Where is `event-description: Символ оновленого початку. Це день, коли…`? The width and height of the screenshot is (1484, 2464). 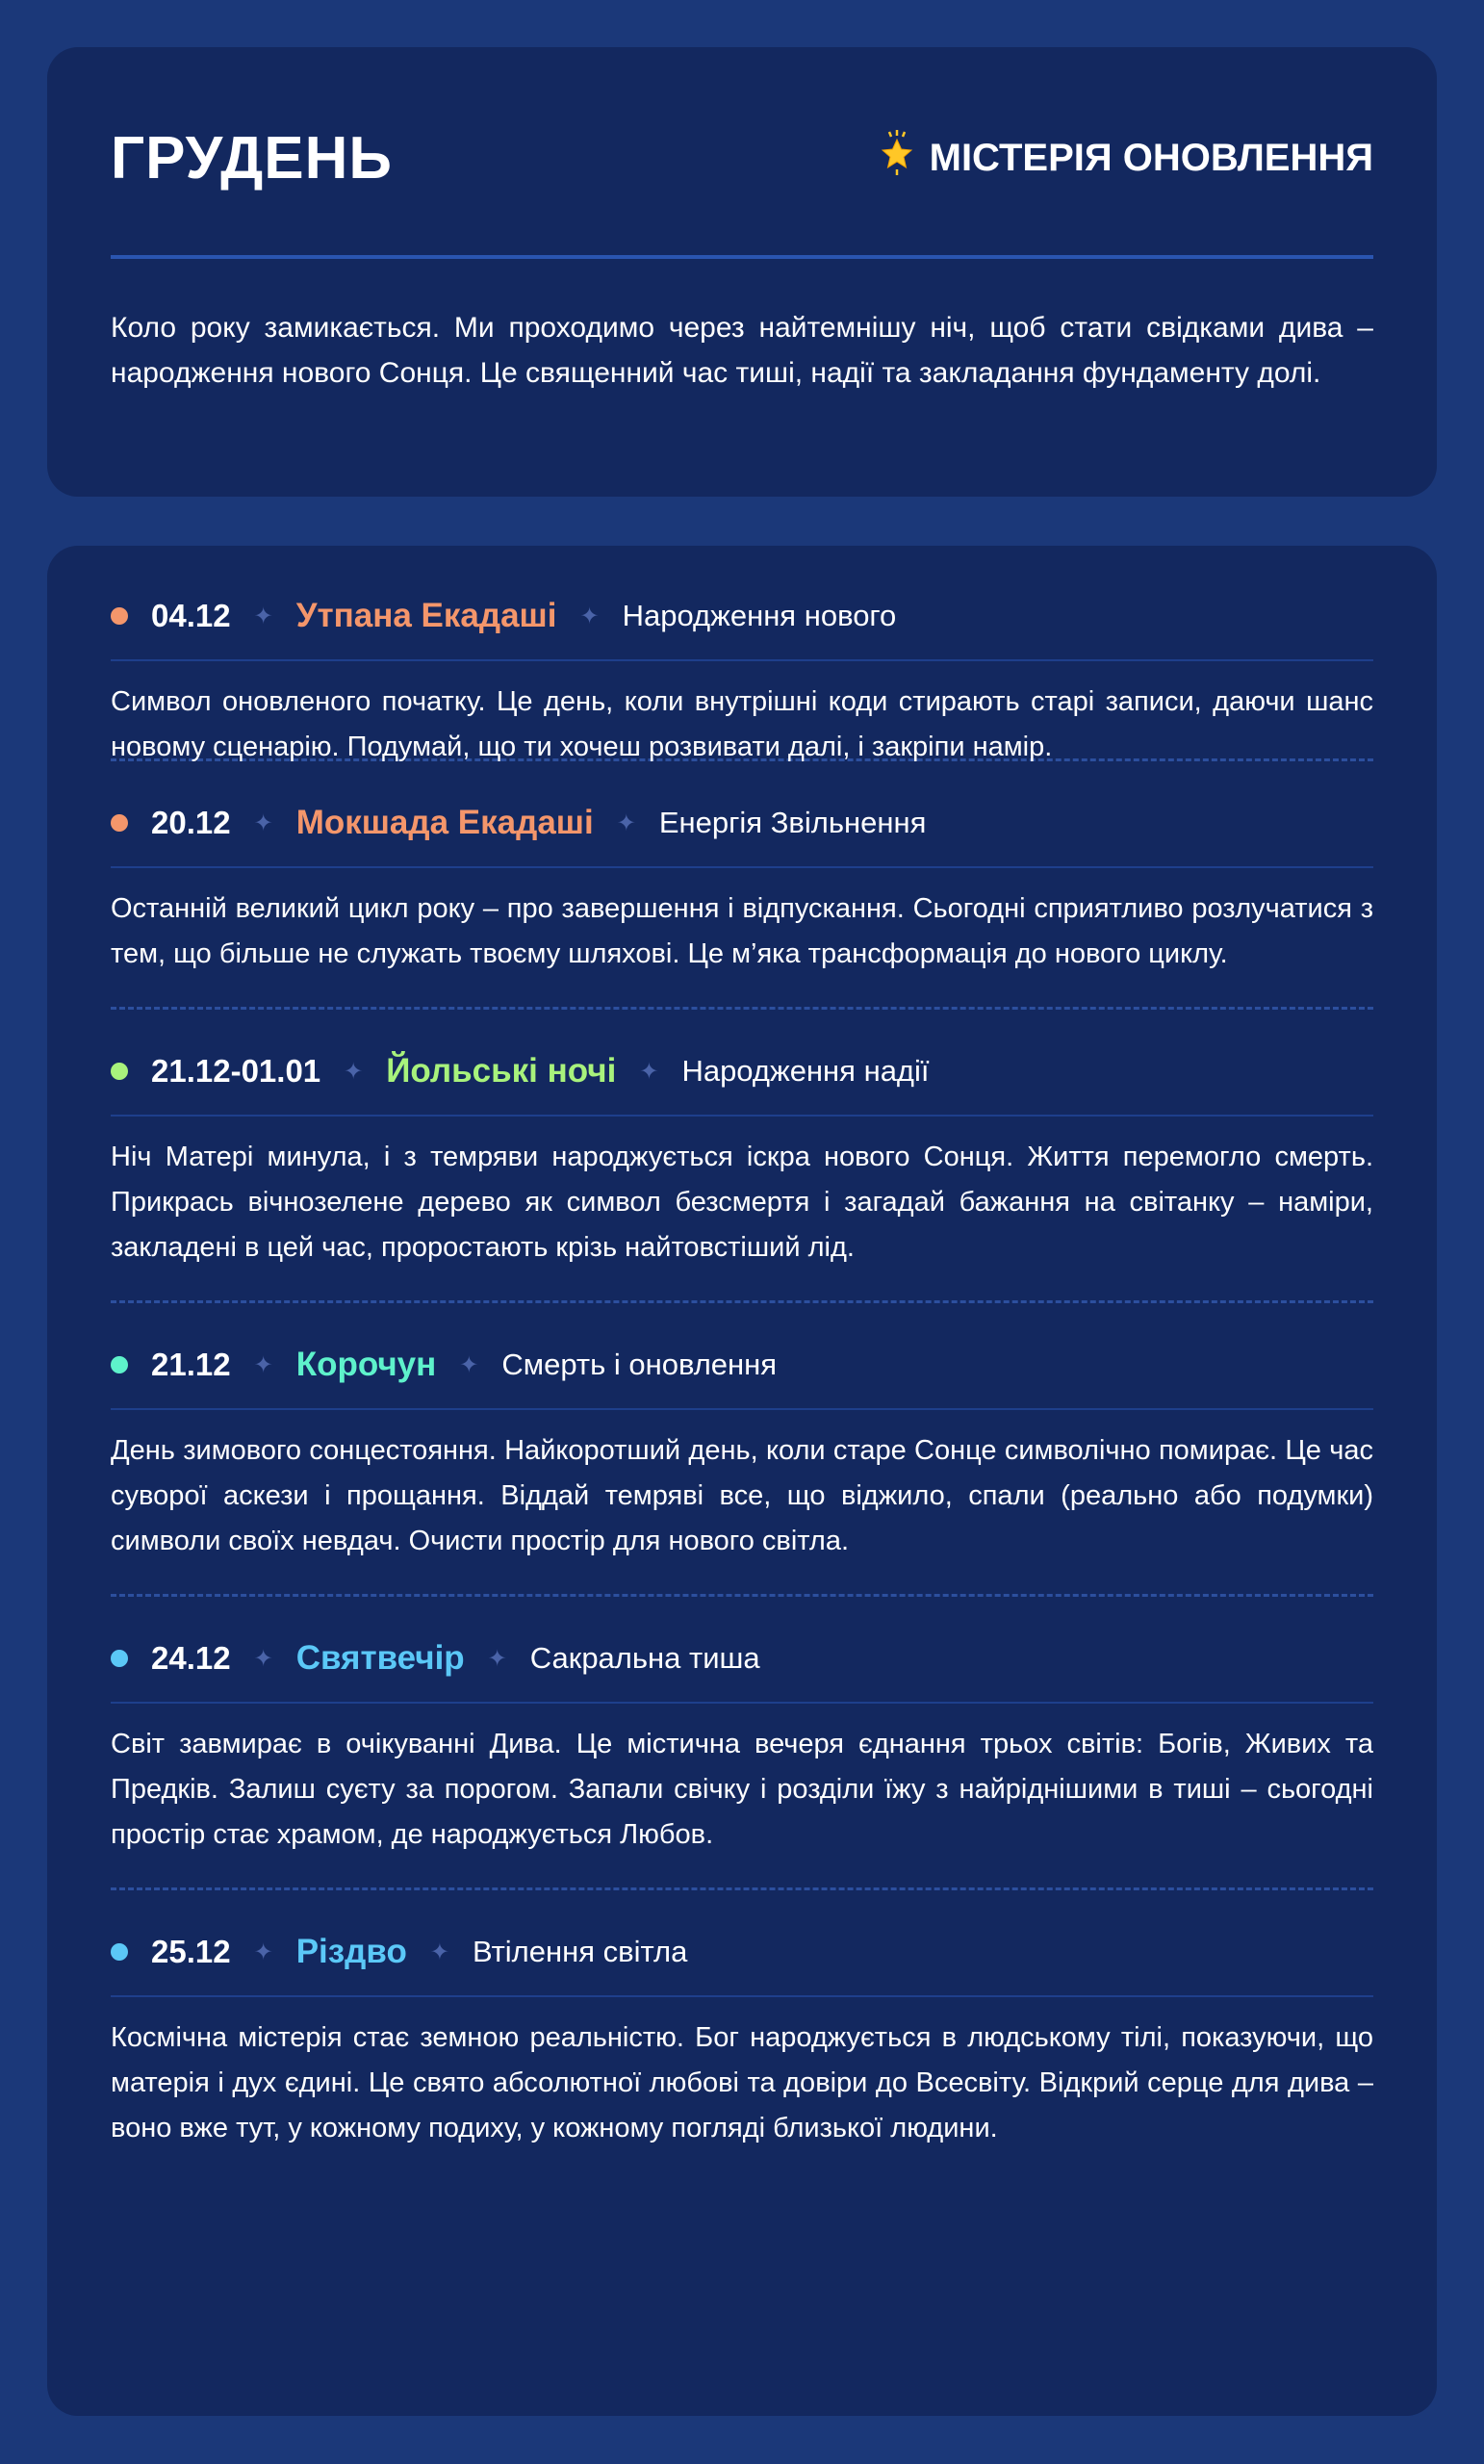 event-description: Символ оновленого початку. Це день, коли… is located at coordinates (742, 724).